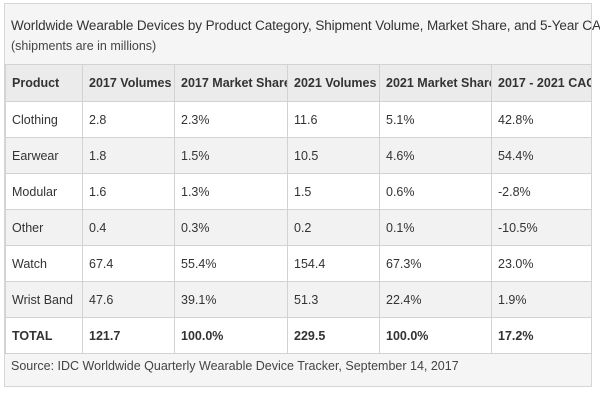  I want to click on table-cell: 0.3%, so click(231, 227).